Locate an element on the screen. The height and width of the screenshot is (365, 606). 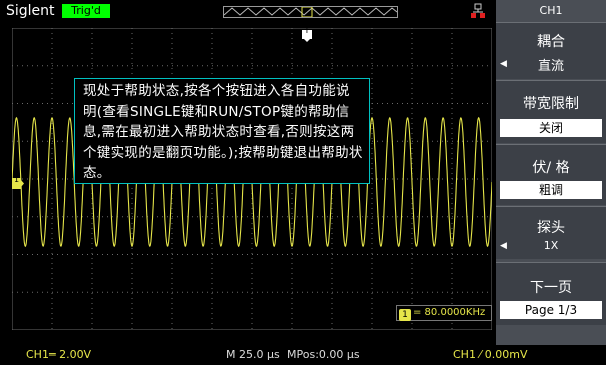
menu-item-next-page: 下一页 Page 1/3 is located at coordinates (551, 293).